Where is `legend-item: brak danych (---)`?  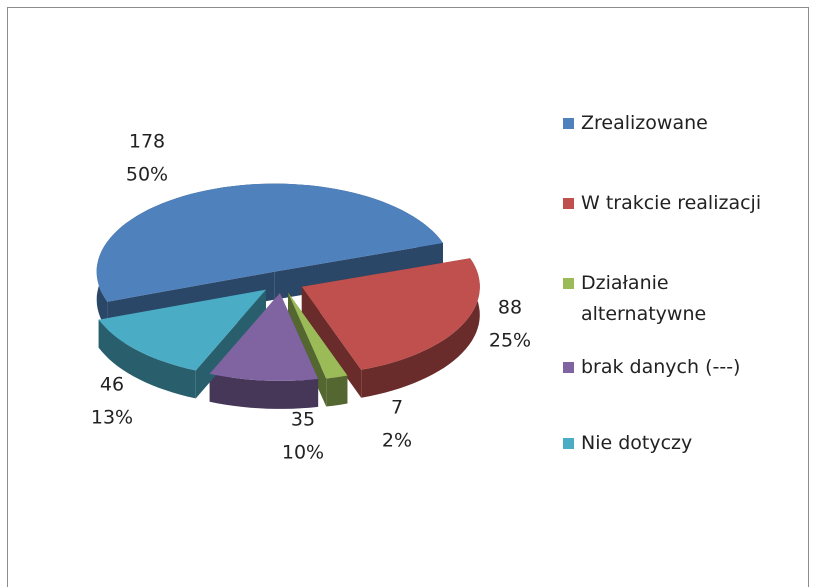 legend-item: brak danych (---) is located at coordinates (670, 367).